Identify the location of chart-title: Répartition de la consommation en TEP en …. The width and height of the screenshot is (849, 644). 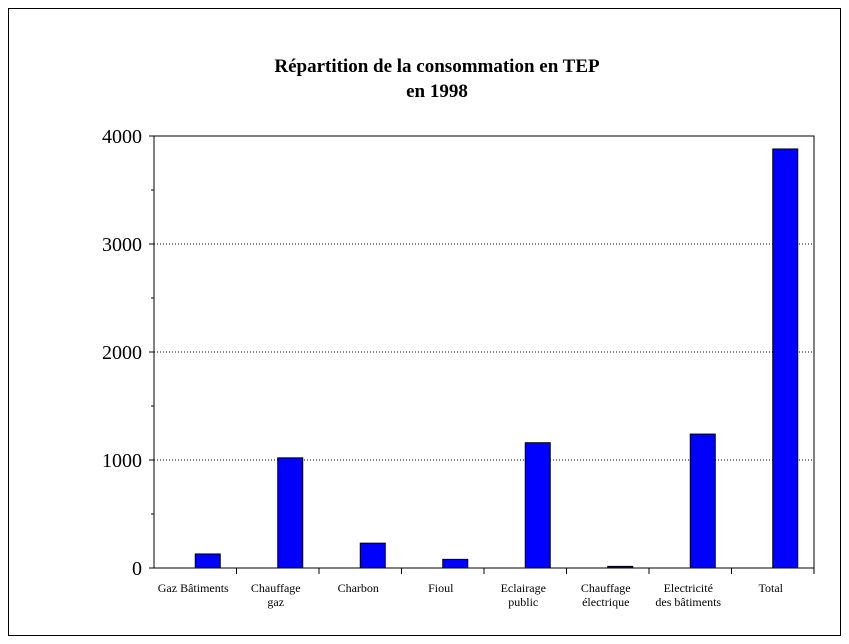
(437, 79).